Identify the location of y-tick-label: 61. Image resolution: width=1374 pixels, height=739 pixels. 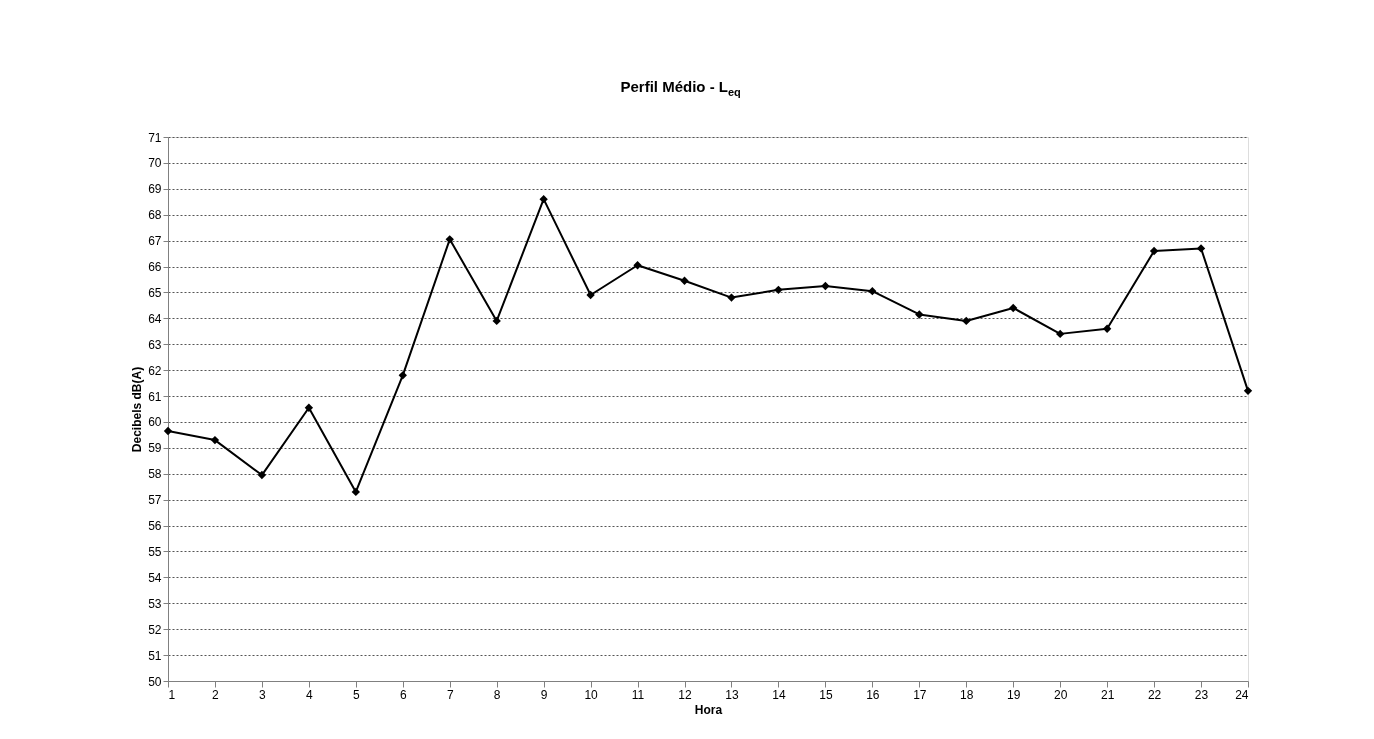
(155, 396).